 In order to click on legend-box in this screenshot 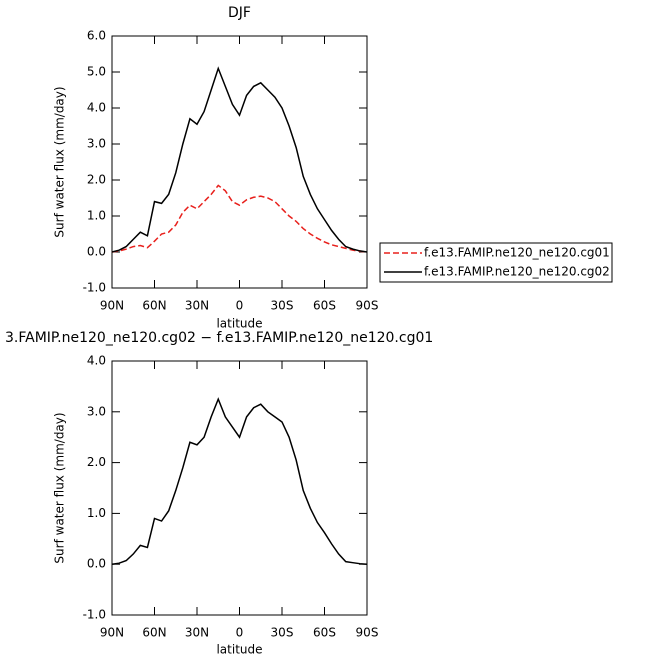, I will do `click(496, 262)`.